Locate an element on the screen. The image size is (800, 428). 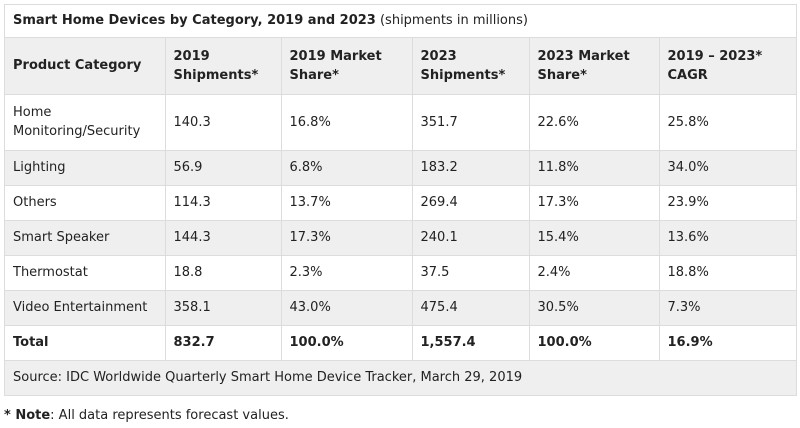
table-cell: Smart Speaker is located at coordinates (85, 238).